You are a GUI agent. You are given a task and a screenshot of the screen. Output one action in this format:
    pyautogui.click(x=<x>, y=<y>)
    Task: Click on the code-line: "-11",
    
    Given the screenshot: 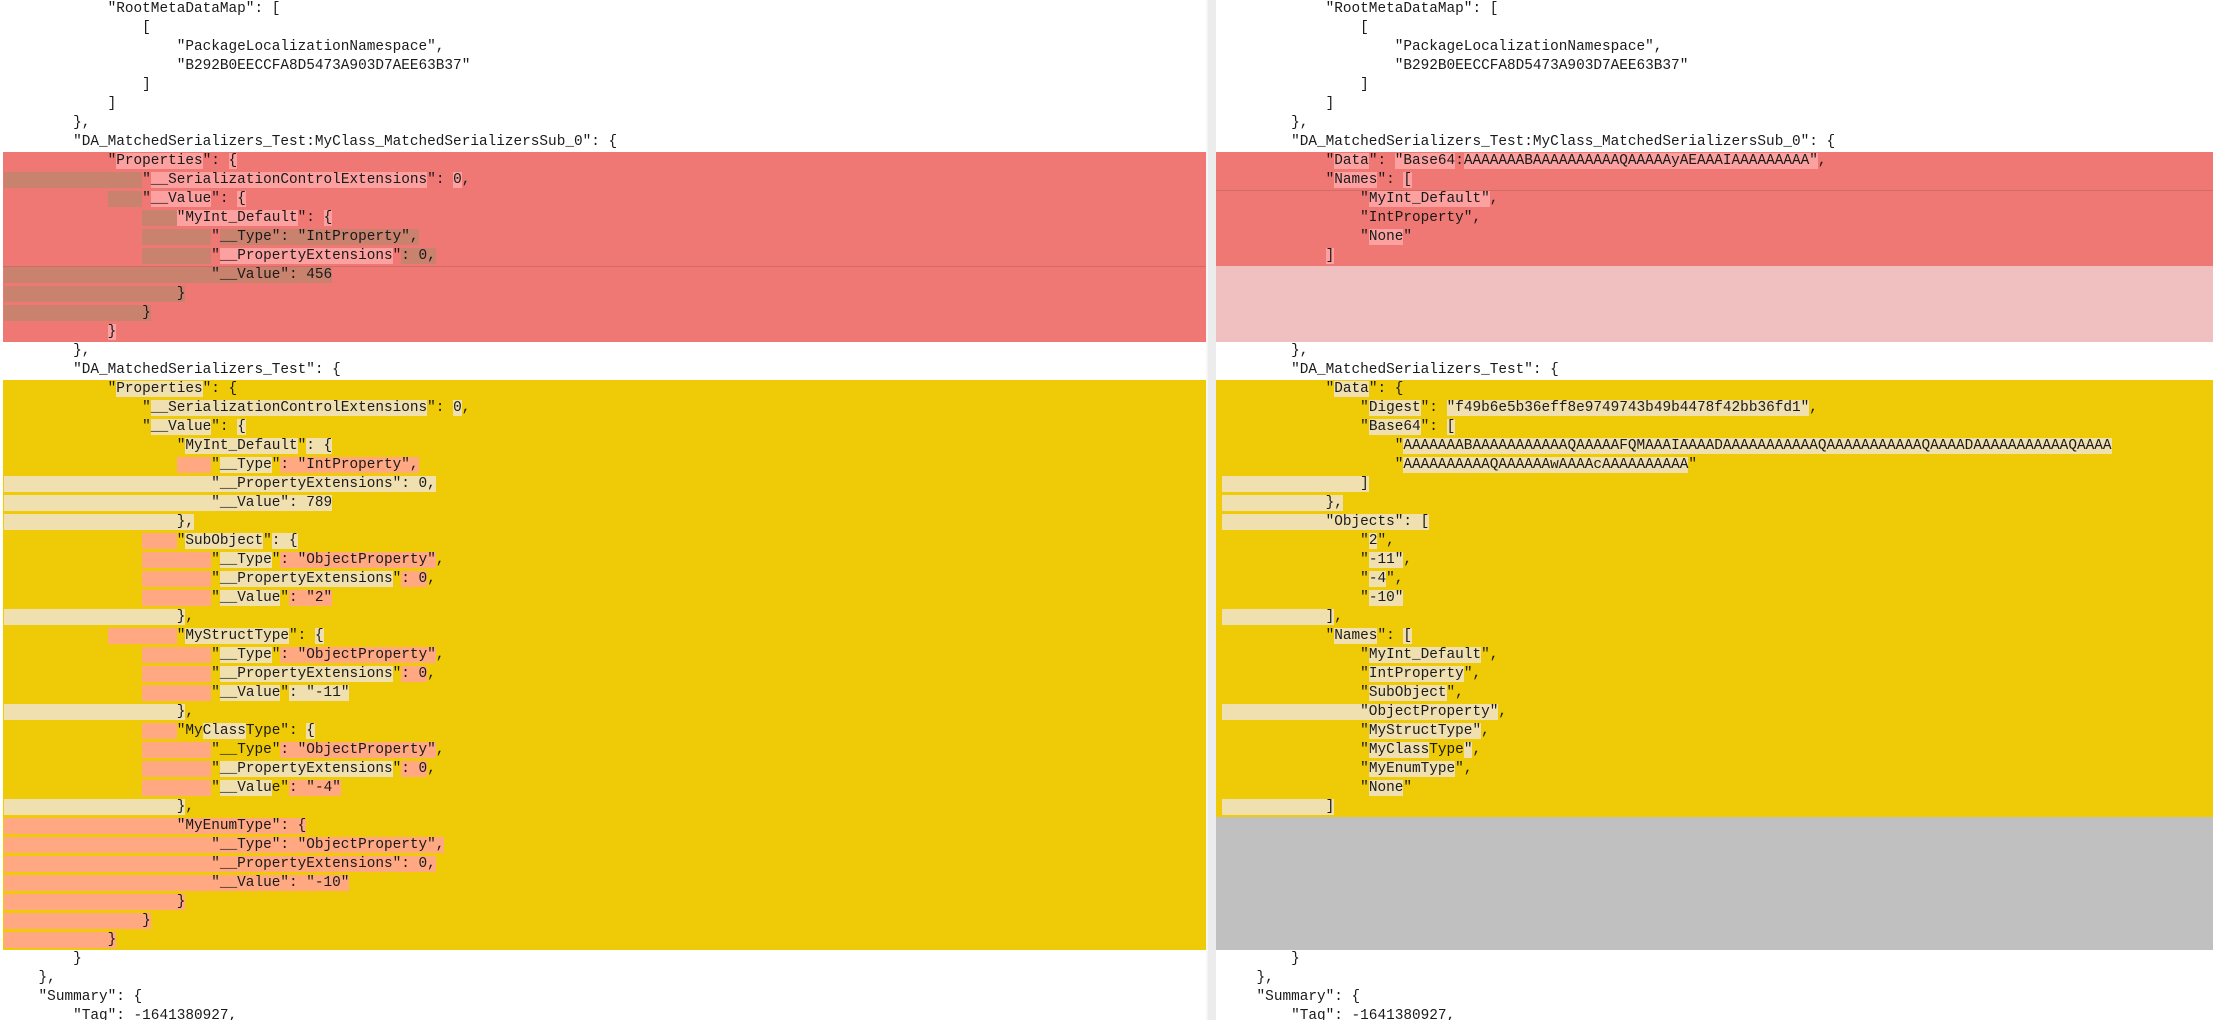 What is the action you would take?
    pyautogui.click(x=1714, y=560)
    